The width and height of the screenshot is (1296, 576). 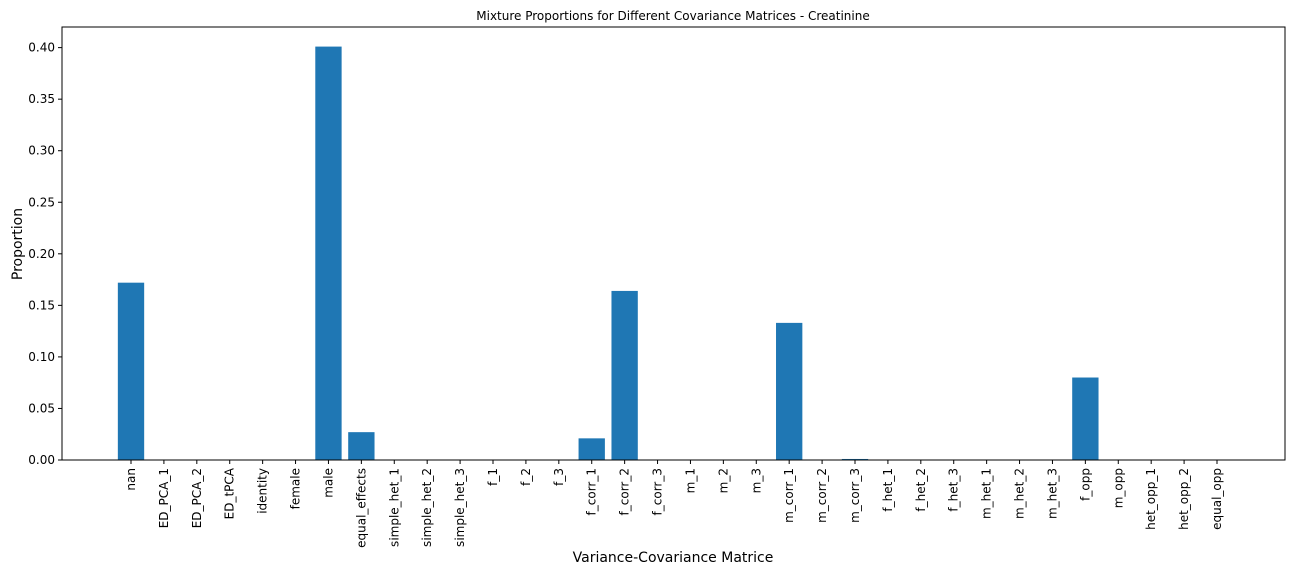 What do you see at coordinates (41, 305) in the screenshot?
I see `y-tick-label: 0.15` at bounding box center [41, 305].